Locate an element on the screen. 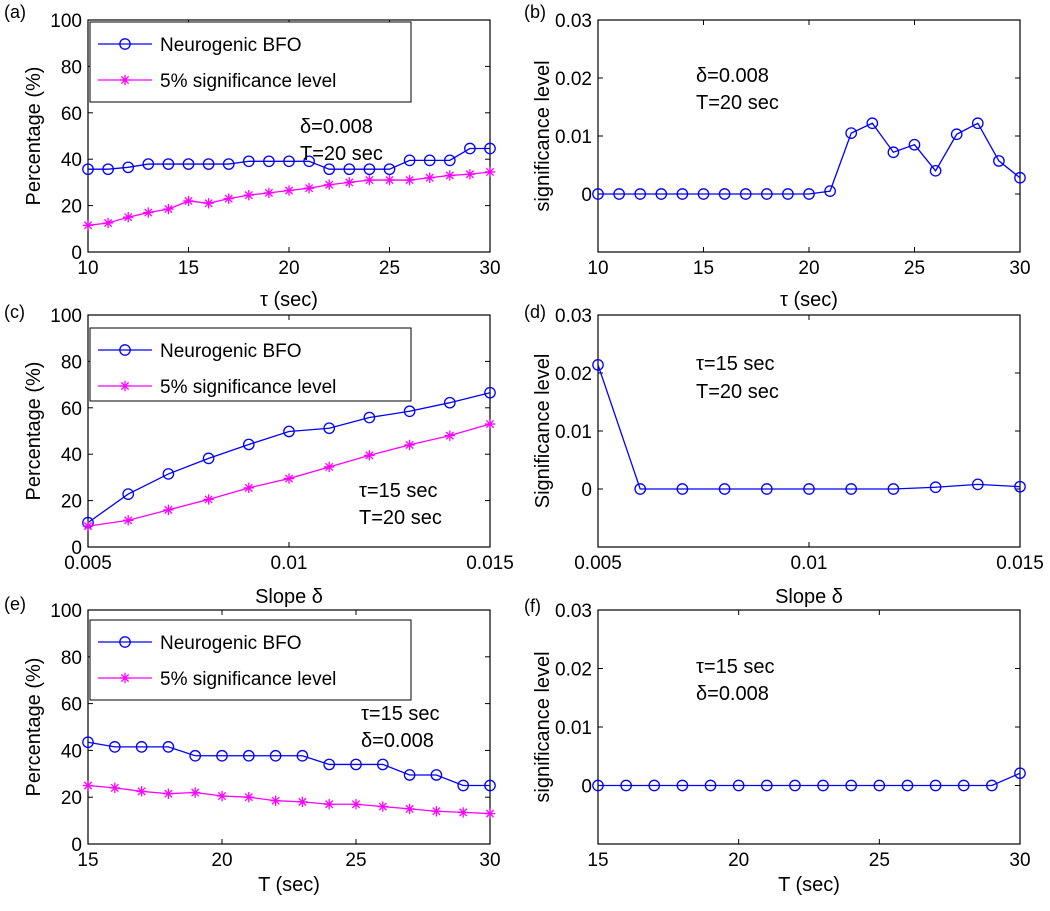 Image resolution: width=1050 pixels, height=911 pixels. x-axis-label: τ (sec) is located at coordinates (289, 300).